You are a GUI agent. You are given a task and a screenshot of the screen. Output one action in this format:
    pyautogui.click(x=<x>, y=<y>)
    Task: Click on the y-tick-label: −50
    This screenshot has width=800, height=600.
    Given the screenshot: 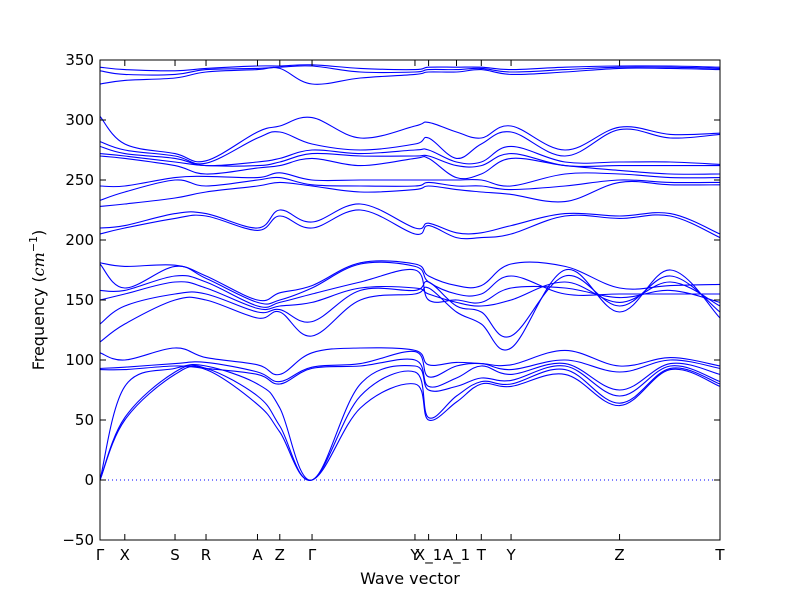 What is the action you would take?
    pyautogui.click(x=78, y=540)
    